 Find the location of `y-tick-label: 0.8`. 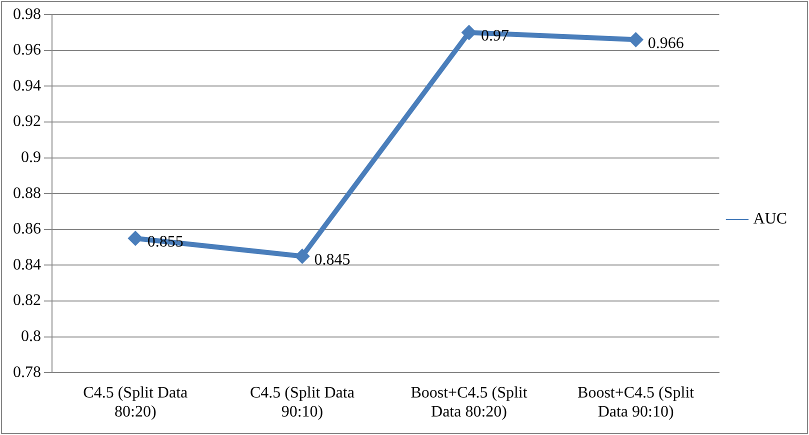

y-tick-label: 0.8 is located at coordinates (31, 337).